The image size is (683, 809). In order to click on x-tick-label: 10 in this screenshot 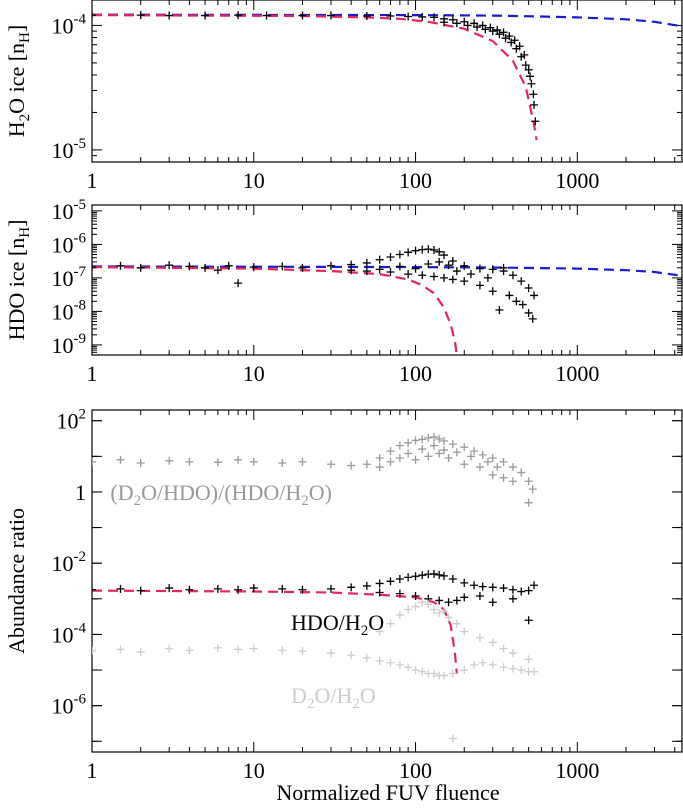, I will do `click(254, 770)`.